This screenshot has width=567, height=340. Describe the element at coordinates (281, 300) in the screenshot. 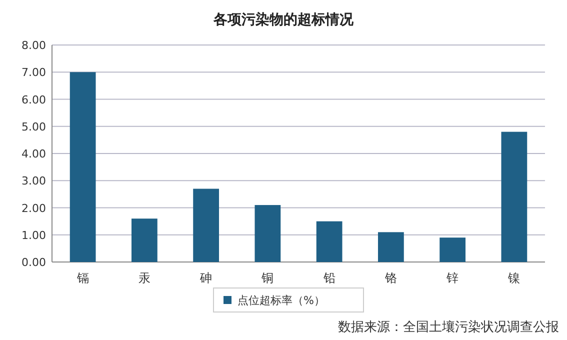

I see `legend-label: 点位超标率（%）` at that location.